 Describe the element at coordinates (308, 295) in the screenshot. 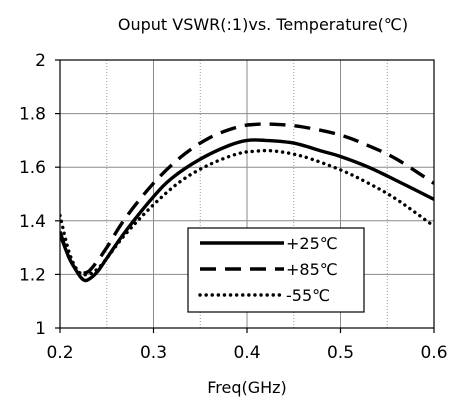

I see `legend-label-minus55: -55℃` at that location.